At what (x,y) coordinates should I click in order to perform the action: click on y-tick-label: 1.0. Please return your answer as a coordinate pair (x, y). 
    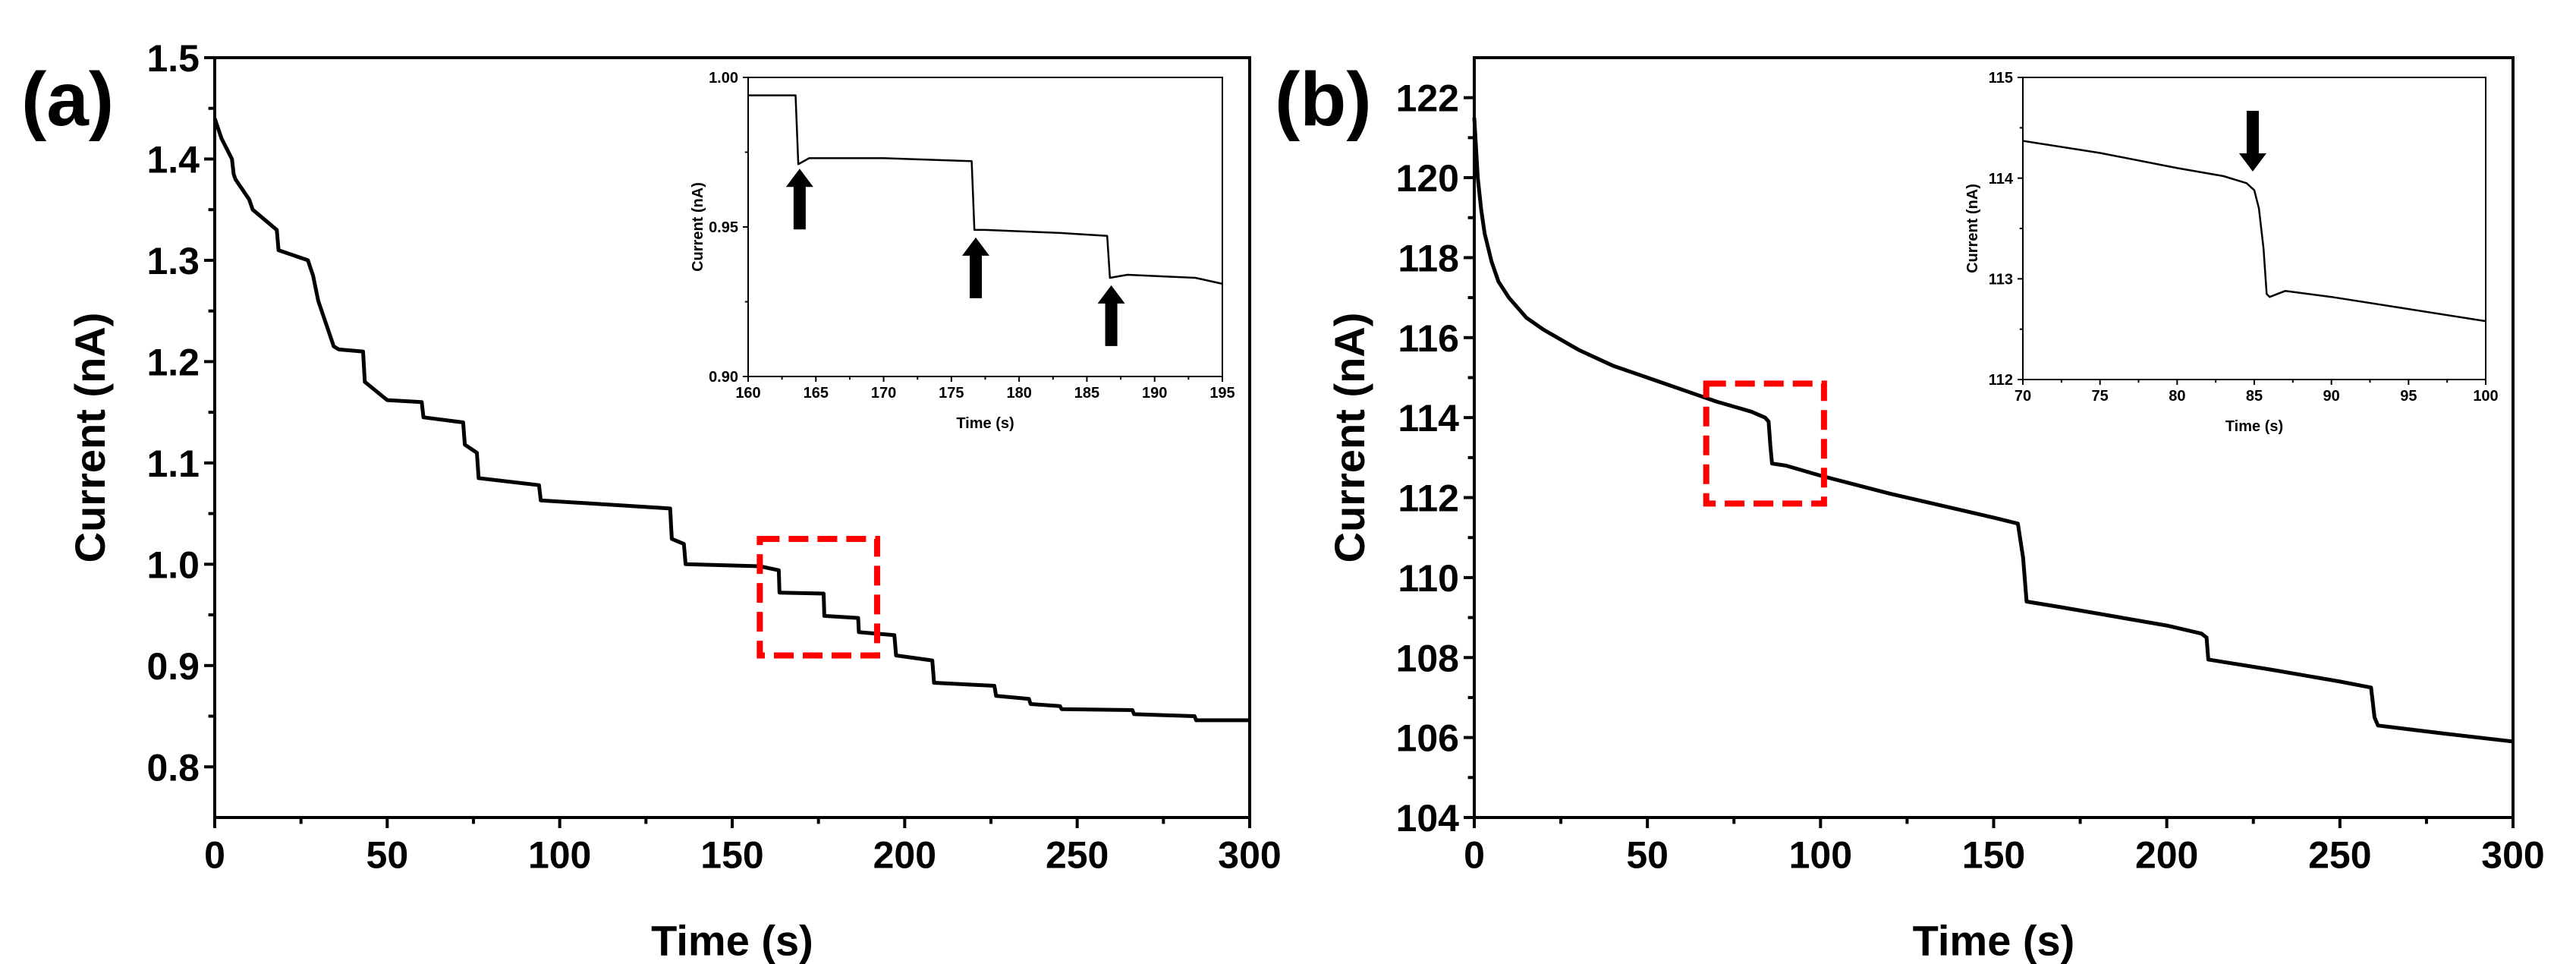
    Looking at the image, I should click on (173, 564).